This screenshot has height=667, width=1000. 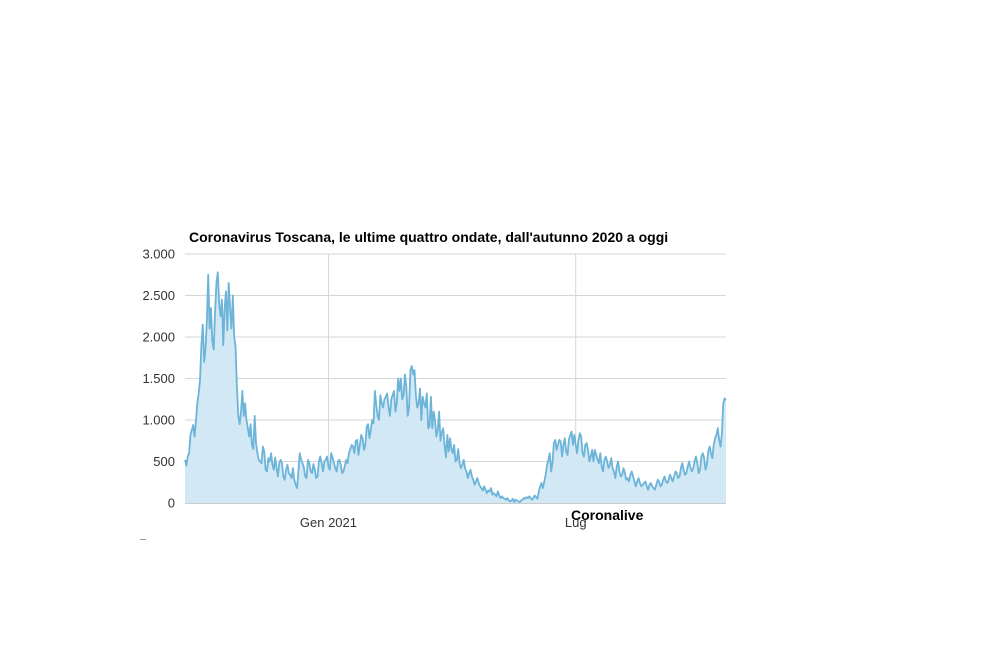 I want to click on x-tick-label: Gen 2021, so click(x=328, y=522).